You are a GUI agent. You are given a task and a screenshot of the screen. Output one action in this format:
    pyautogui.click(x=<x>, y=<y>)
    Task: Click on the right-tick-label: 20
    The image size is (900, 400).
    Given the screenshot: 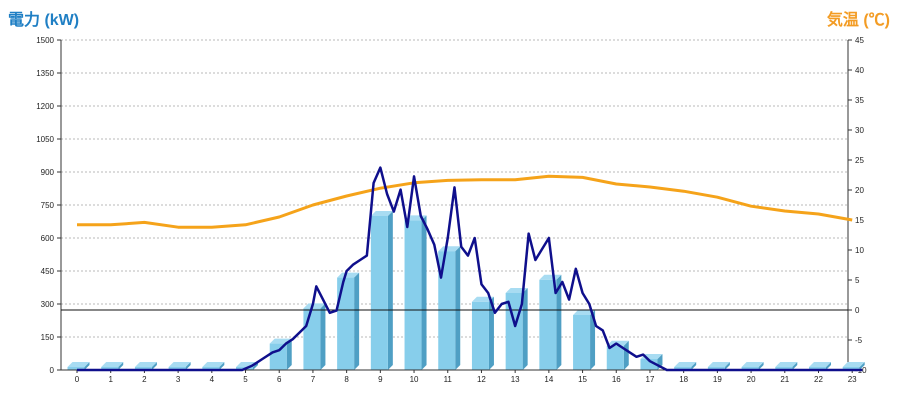 What is the action you would take?
    pyautogui.click(x=859, y=190)
    